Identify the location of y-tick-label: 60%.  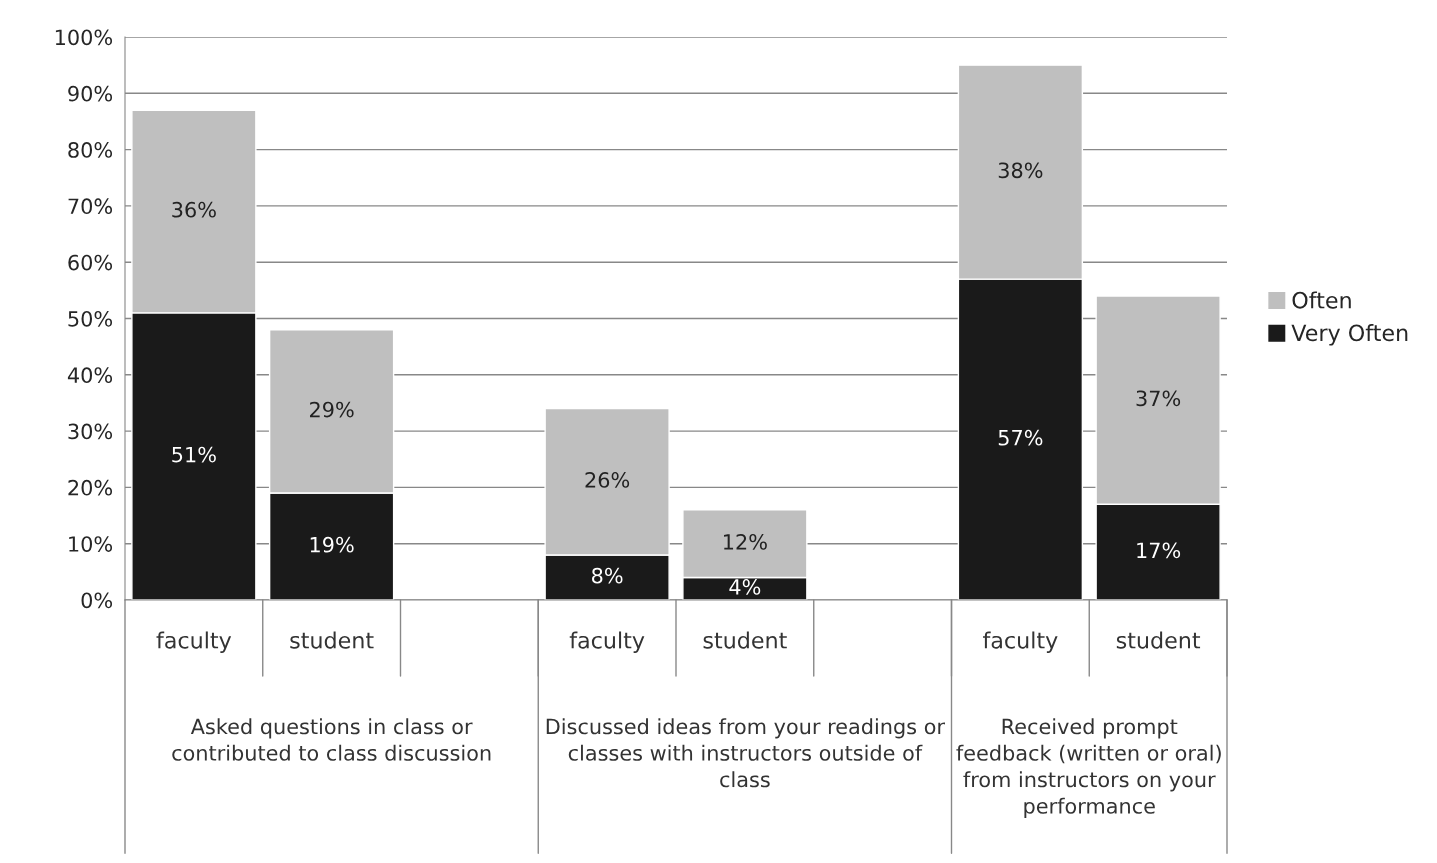
(90, 262).